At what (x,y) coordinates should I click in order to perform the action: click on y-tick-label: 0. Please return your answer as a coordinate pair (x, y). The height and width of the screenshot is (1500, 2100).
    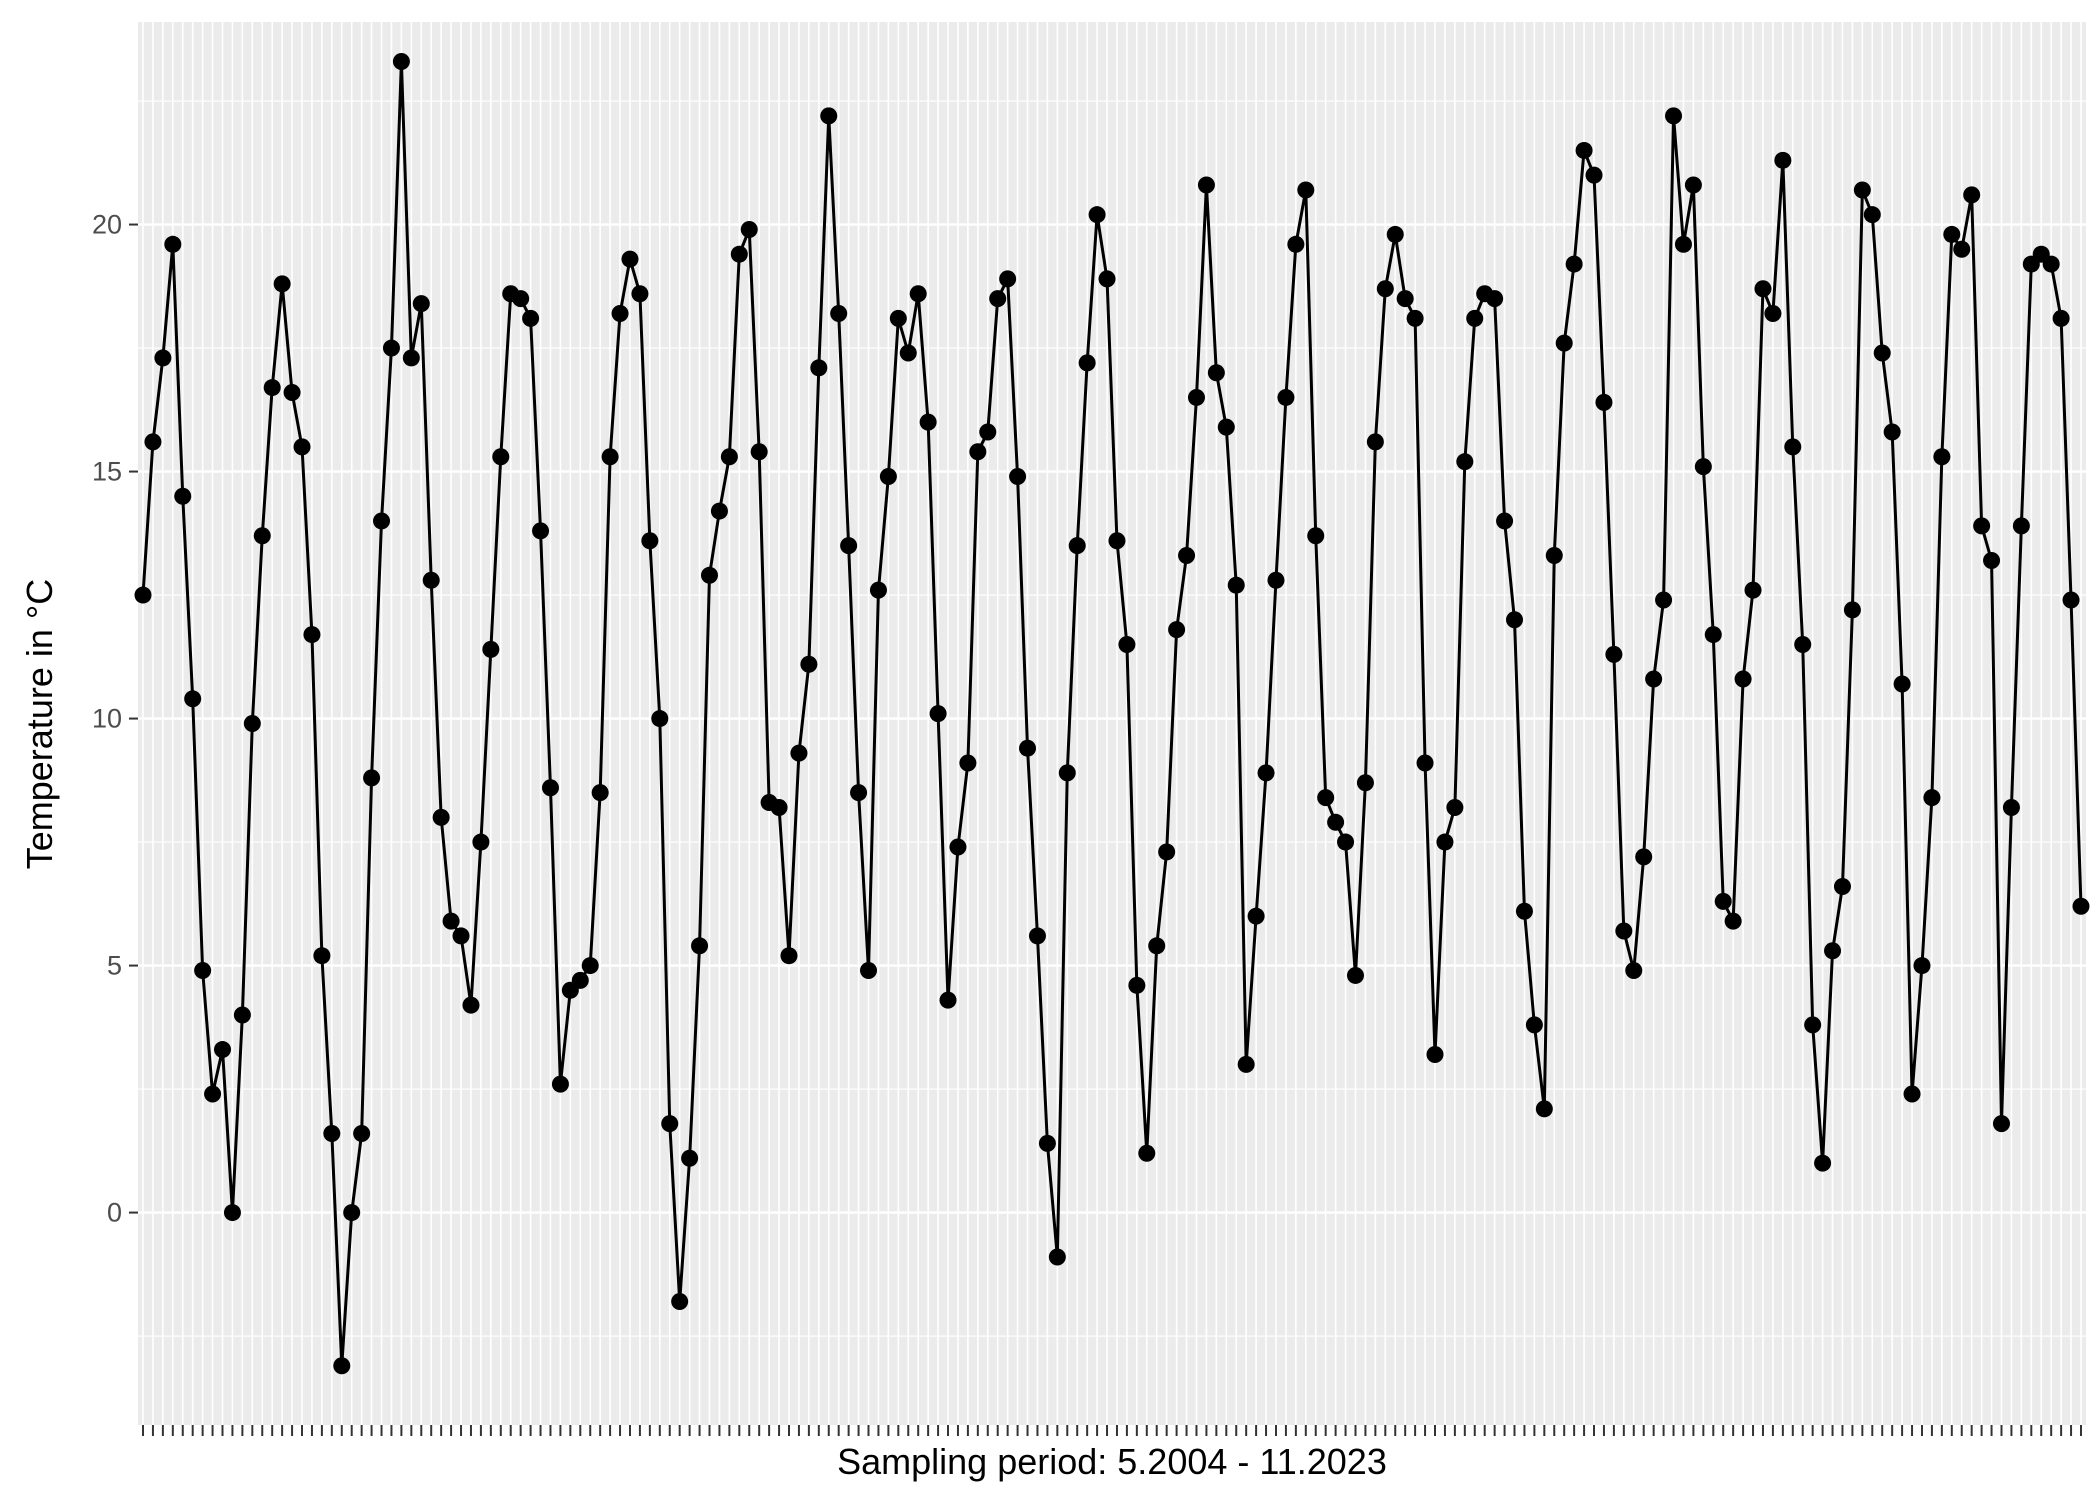
    Looking at the image, I should click on (114, 1213).